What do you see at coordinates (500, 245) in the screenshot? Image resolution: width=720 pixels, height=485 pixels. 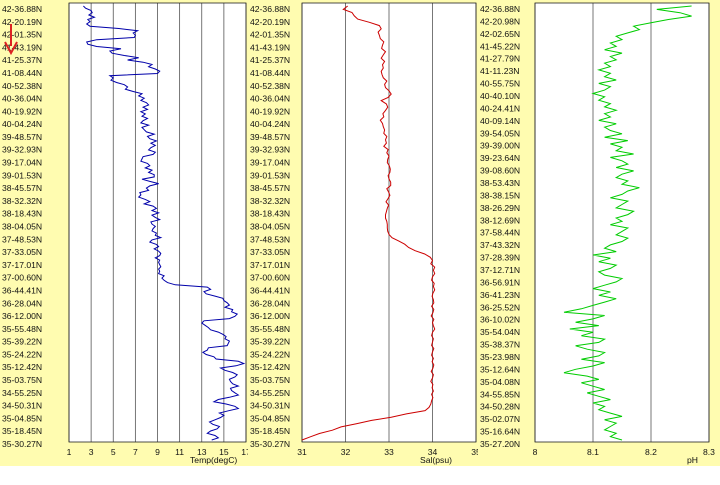 I see `y-tick-label: 37-43.32N` at bounding box center [500, 245].